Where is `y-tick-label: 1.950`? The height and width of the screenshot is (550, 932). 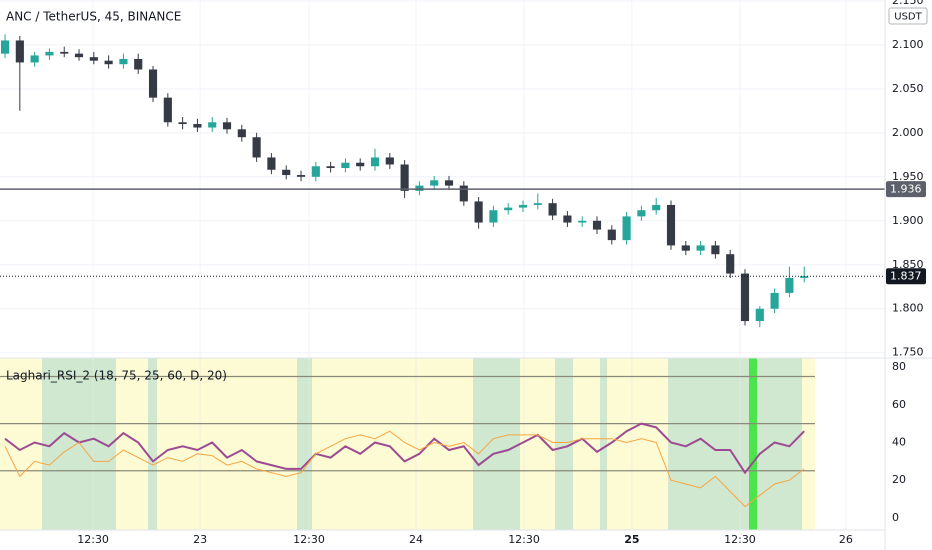 y-tick-label: 1.950 is located at coordinates (908, 176).